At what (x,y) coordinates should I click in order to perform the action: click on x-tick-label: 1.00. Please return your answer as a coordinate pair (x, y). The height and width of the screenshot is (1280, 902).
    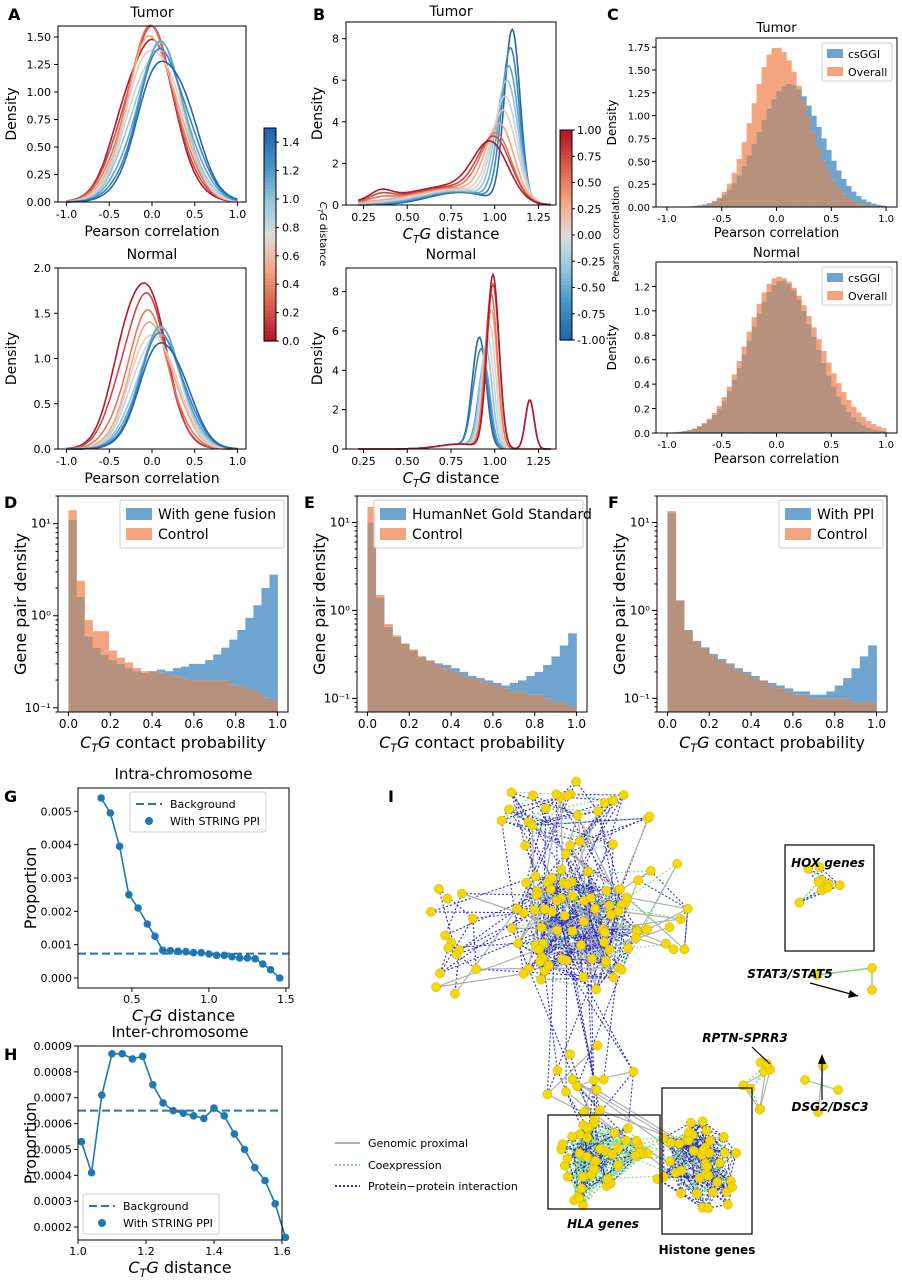
    Looking at the image, I should click on (495, 461).